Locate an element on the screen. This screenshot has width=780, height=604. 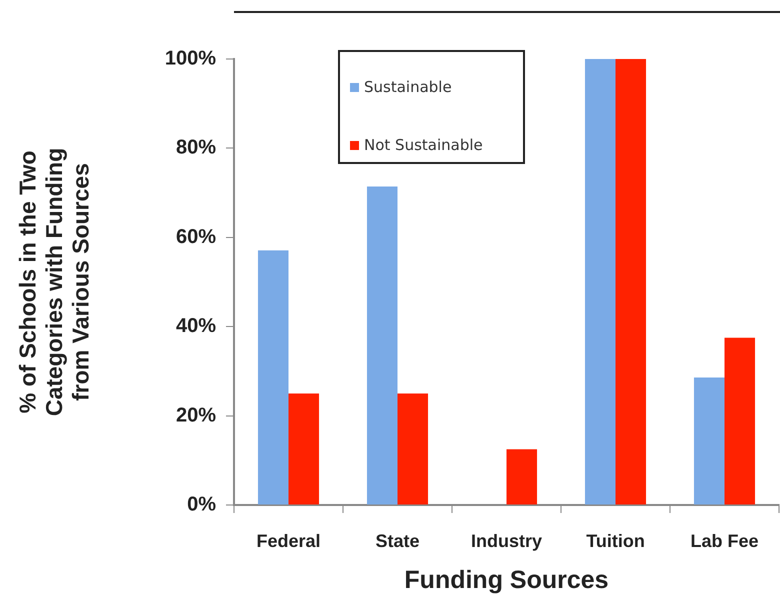
y-tick-label: 20% is located at coordinates (196, 415).